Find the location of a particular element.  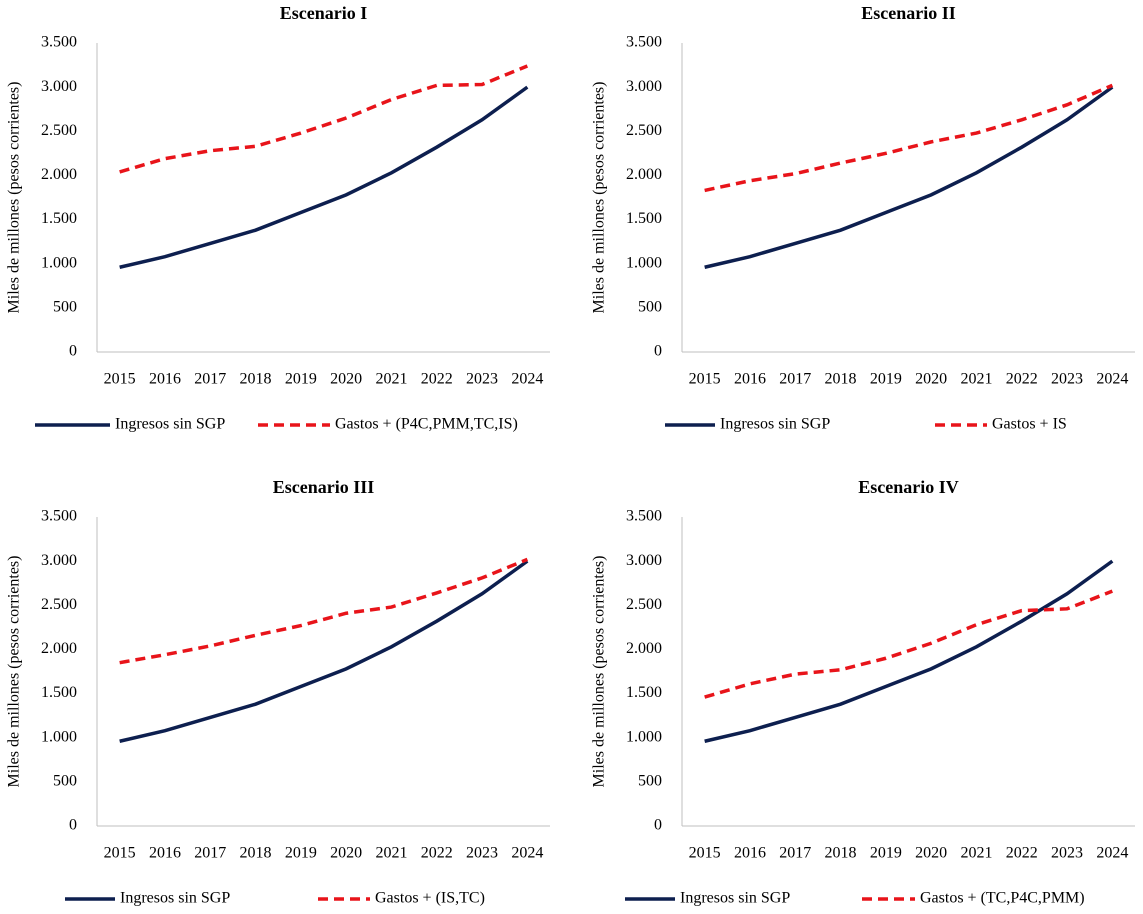

chart-title: Escenario IV is located at coordinates (908, 487).